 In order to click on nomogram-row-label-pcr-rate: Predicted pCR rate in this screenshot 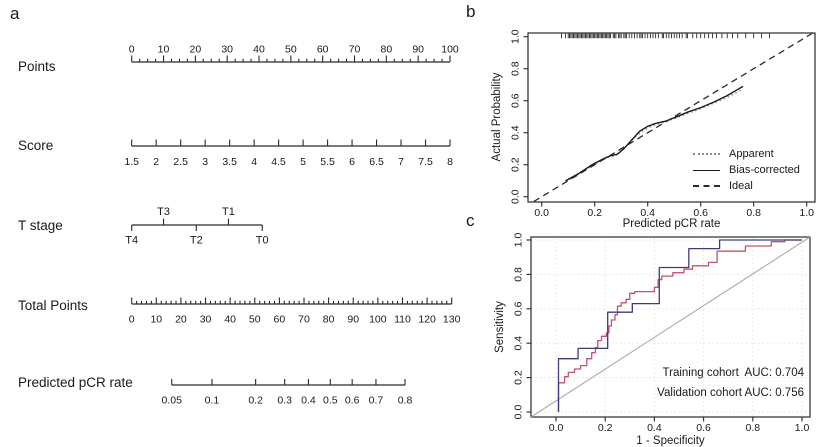, I will do `click(75, 382)`.